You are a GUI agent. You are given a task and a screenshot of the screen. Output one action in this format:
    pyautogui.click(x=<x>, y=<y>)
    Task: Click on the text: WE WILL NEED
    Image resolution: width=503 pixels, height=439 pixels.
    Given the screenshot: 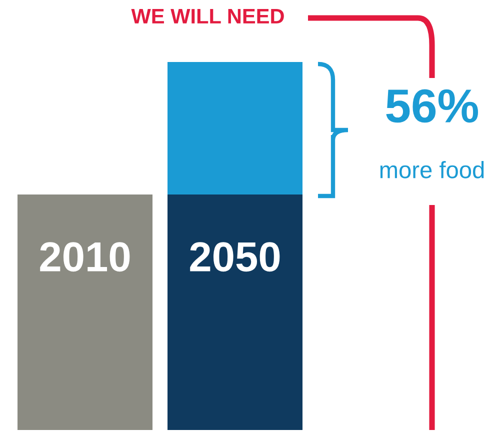 What is the action you would take?
    pyautogui.click(x=207, y=16)
    